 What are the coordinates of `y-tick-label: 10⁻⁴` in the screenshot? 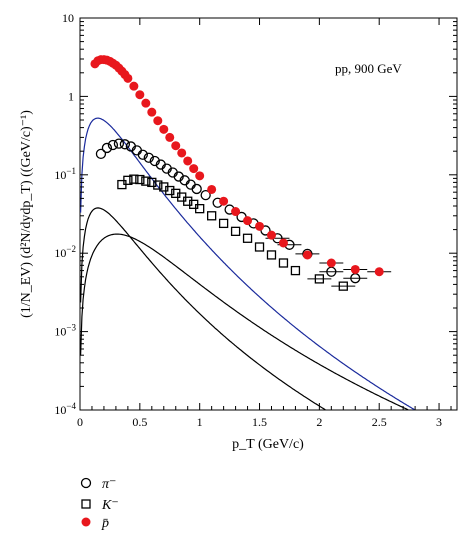 It's located at (65, 409).